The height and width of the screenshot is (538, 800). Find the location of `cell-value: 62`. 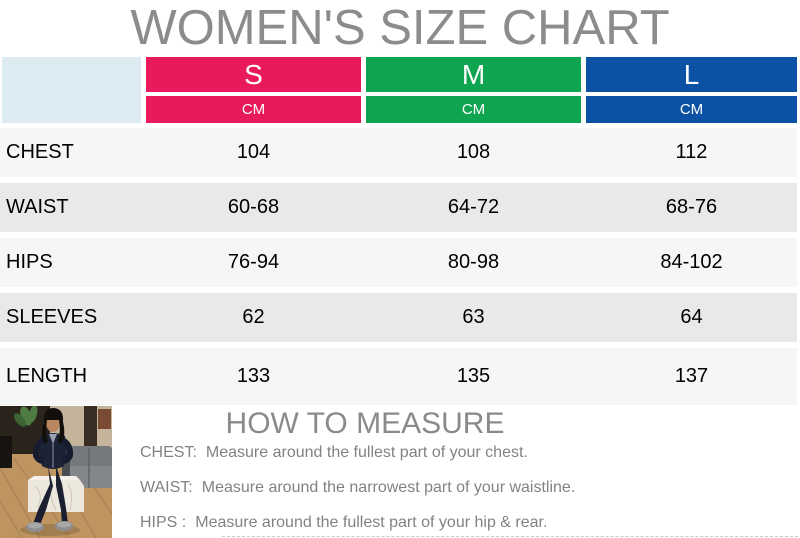

cell-value: 62 is located at coordinates (253, 317).